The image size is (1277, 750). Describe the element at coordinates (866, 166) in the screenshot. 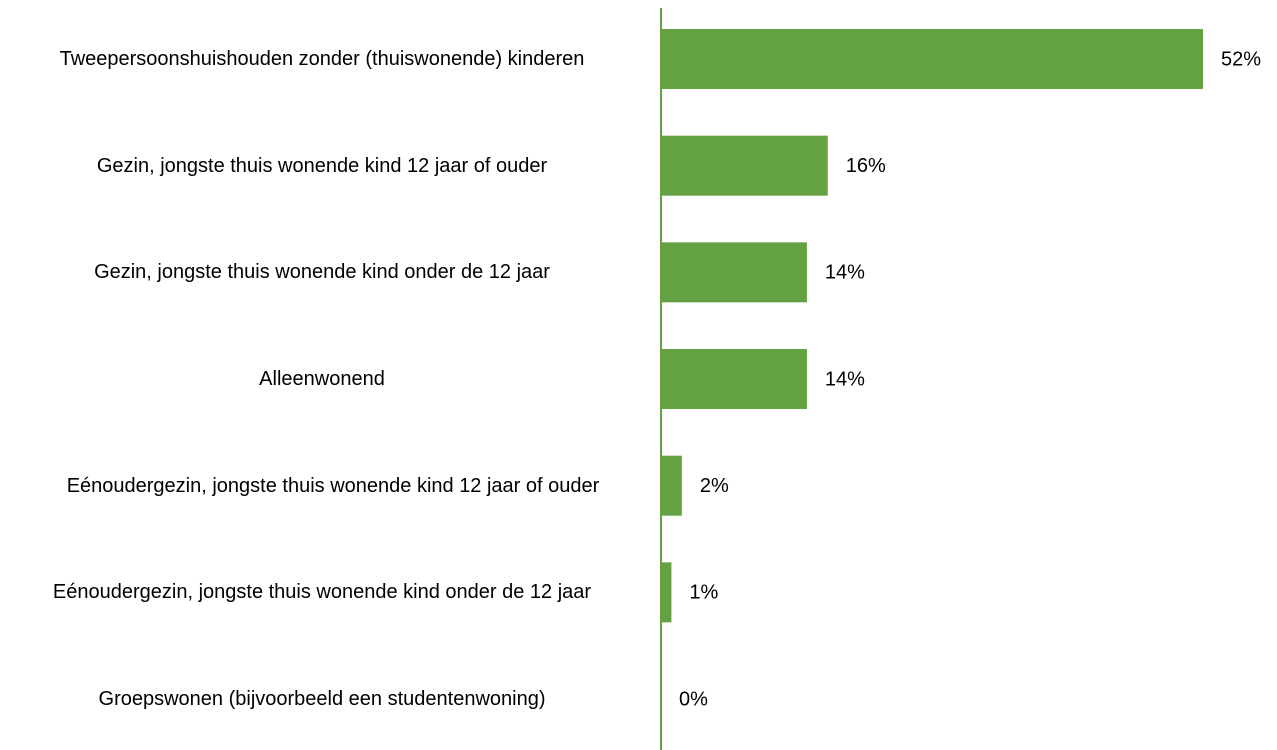

I see `value-label: 16%` at that location.